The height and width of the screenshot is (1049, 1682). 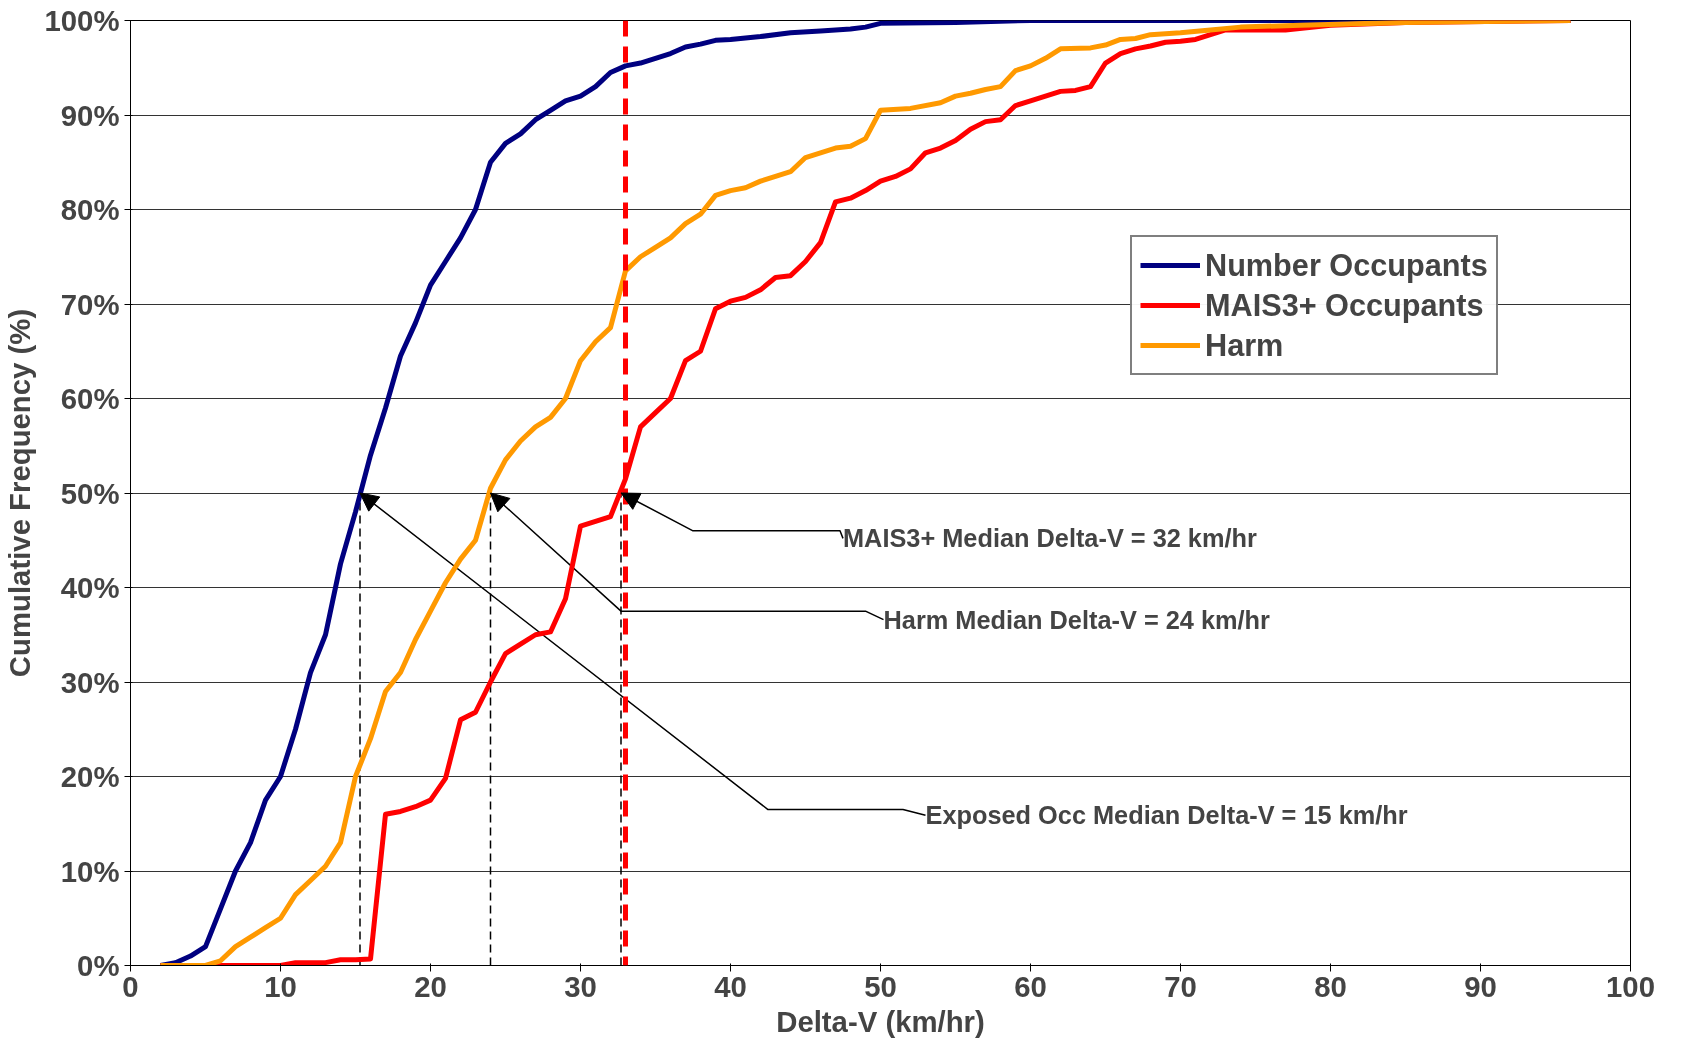 What do you see at coordinates (580, 986) in the screenshot?
I see `x-tick-label: 30` at bounding box center [580, 986].